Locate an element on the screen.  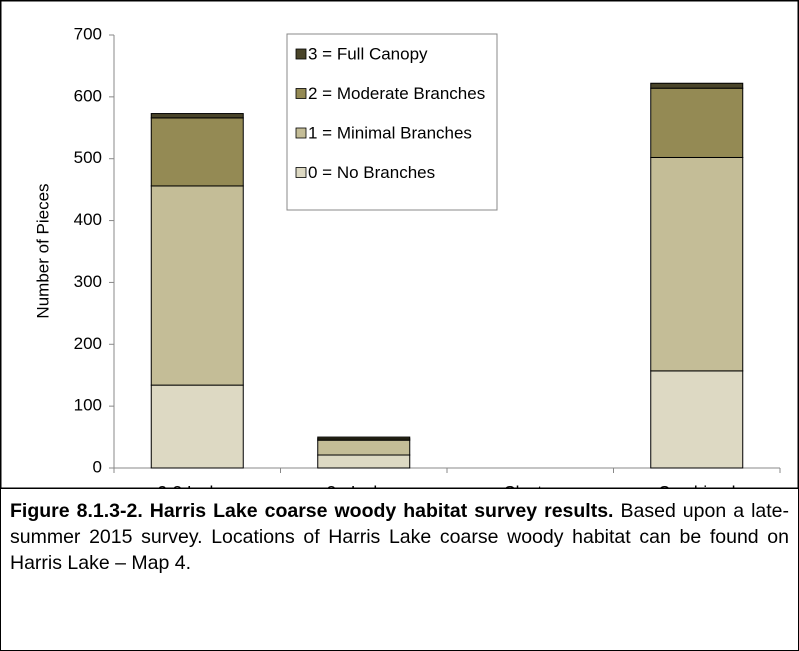
y-tick-label: 400 is located at coordinates (88, 219).